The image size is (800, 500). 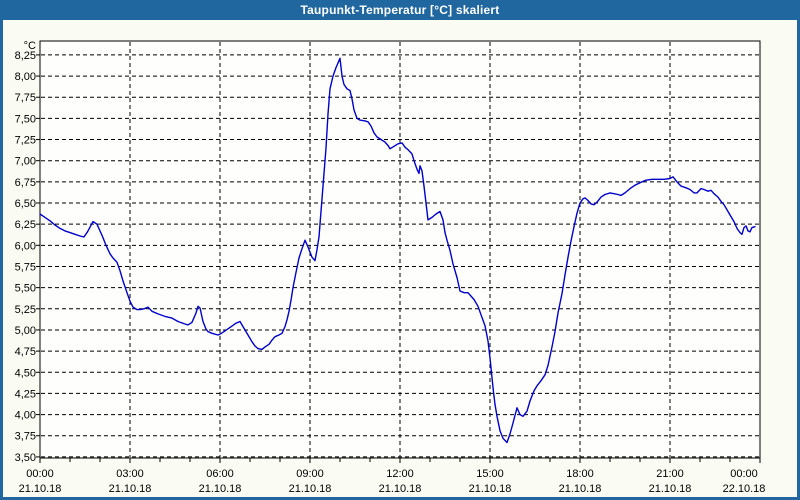 What do you see at coordinates (130, 474) in the screenshot?
I see `x-tick-time-label: 03:00` at bounding box center [130, 474].